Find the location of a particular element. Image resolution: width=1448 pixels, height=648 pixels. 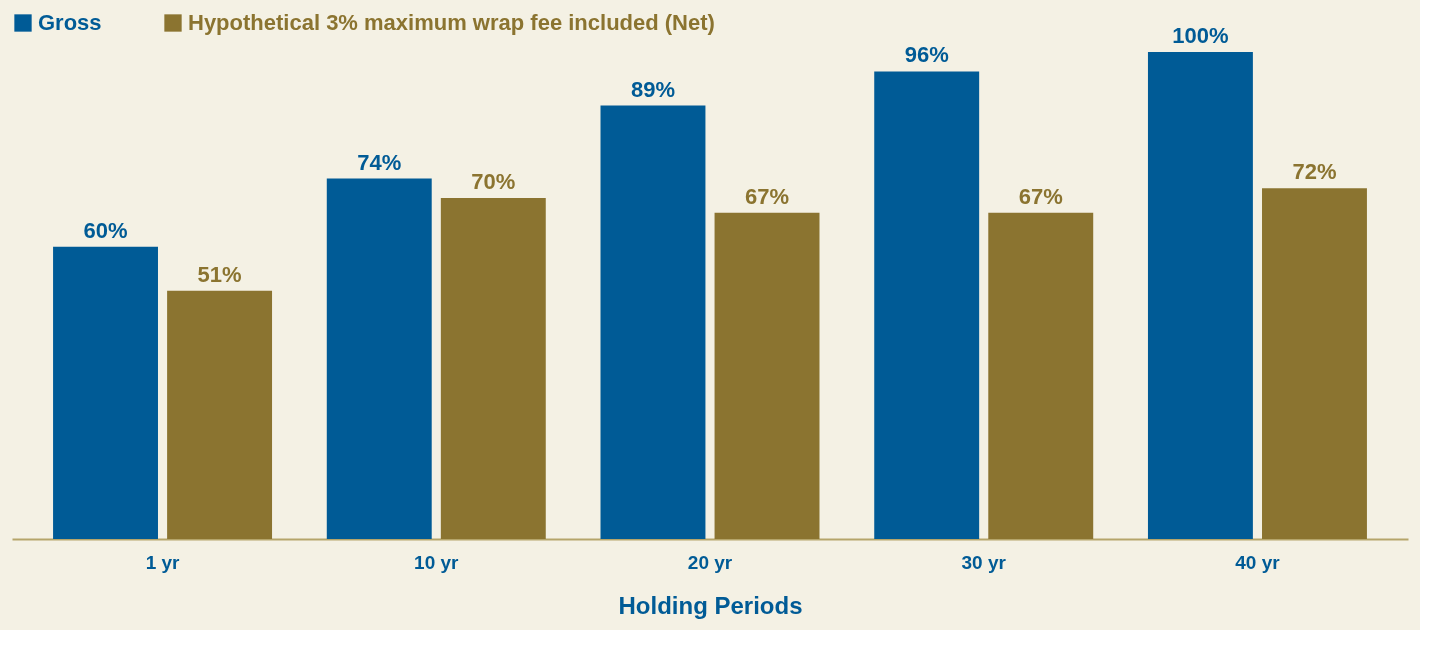

data-label: 89% is located at coordinates (652, 89).